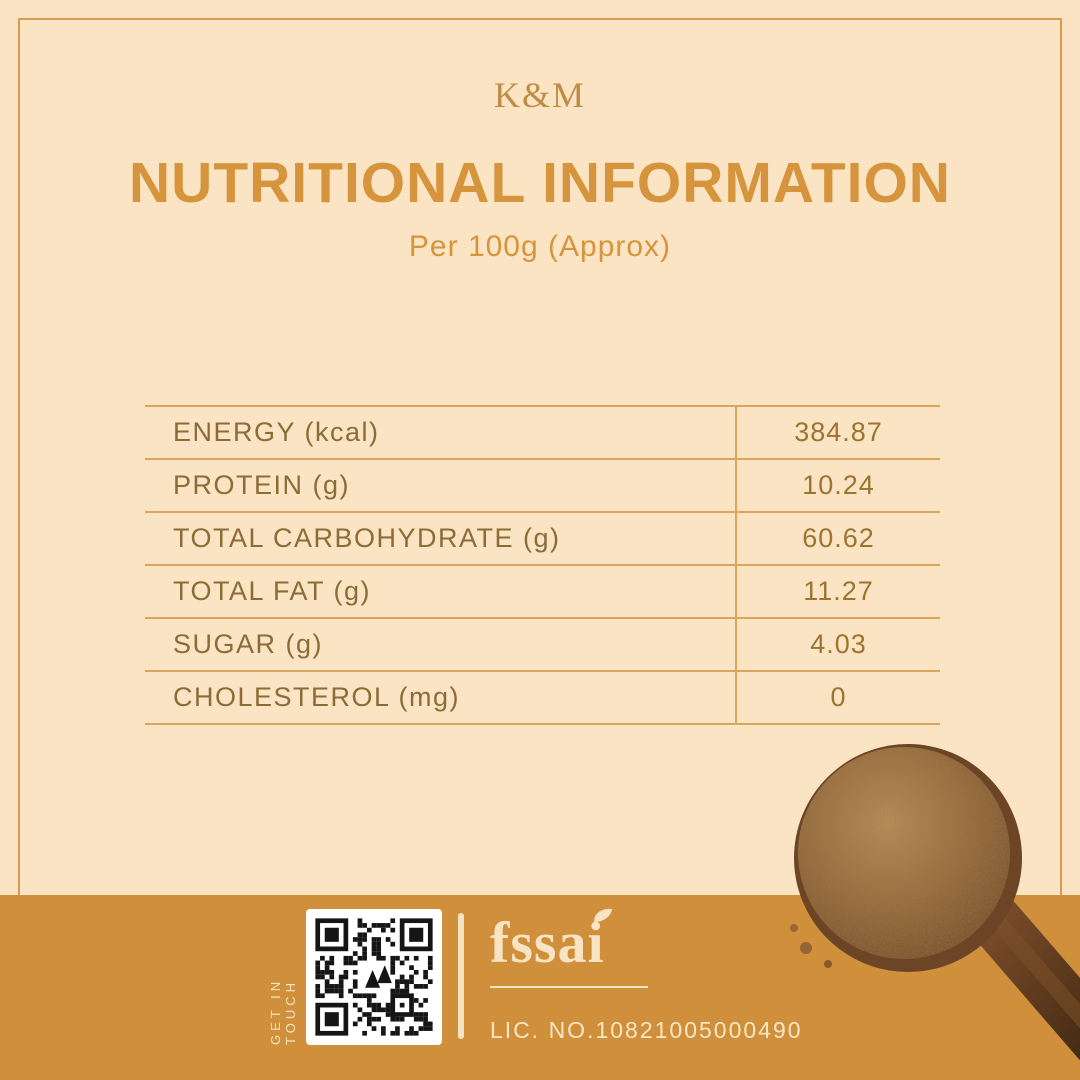 This screenshot has width=1080, height=1080. Describe the element at coordinates (837, 697) in the screenshot. I see `row-value: 0` at that location.